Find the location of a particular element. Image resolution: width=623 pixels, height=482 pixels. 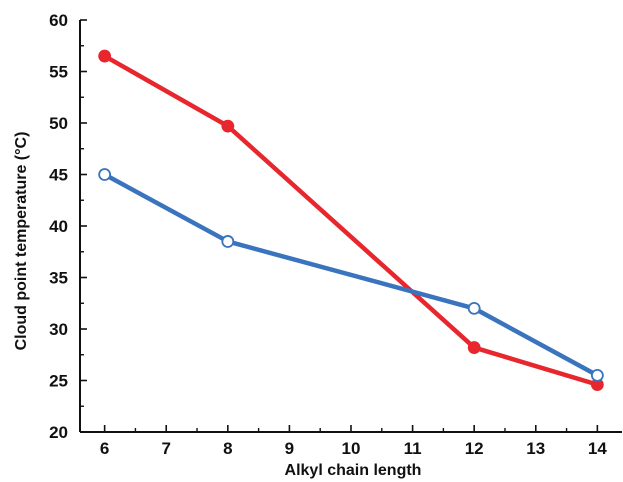

y-tick-label-60: 60 is located at coordinates (58, 20).